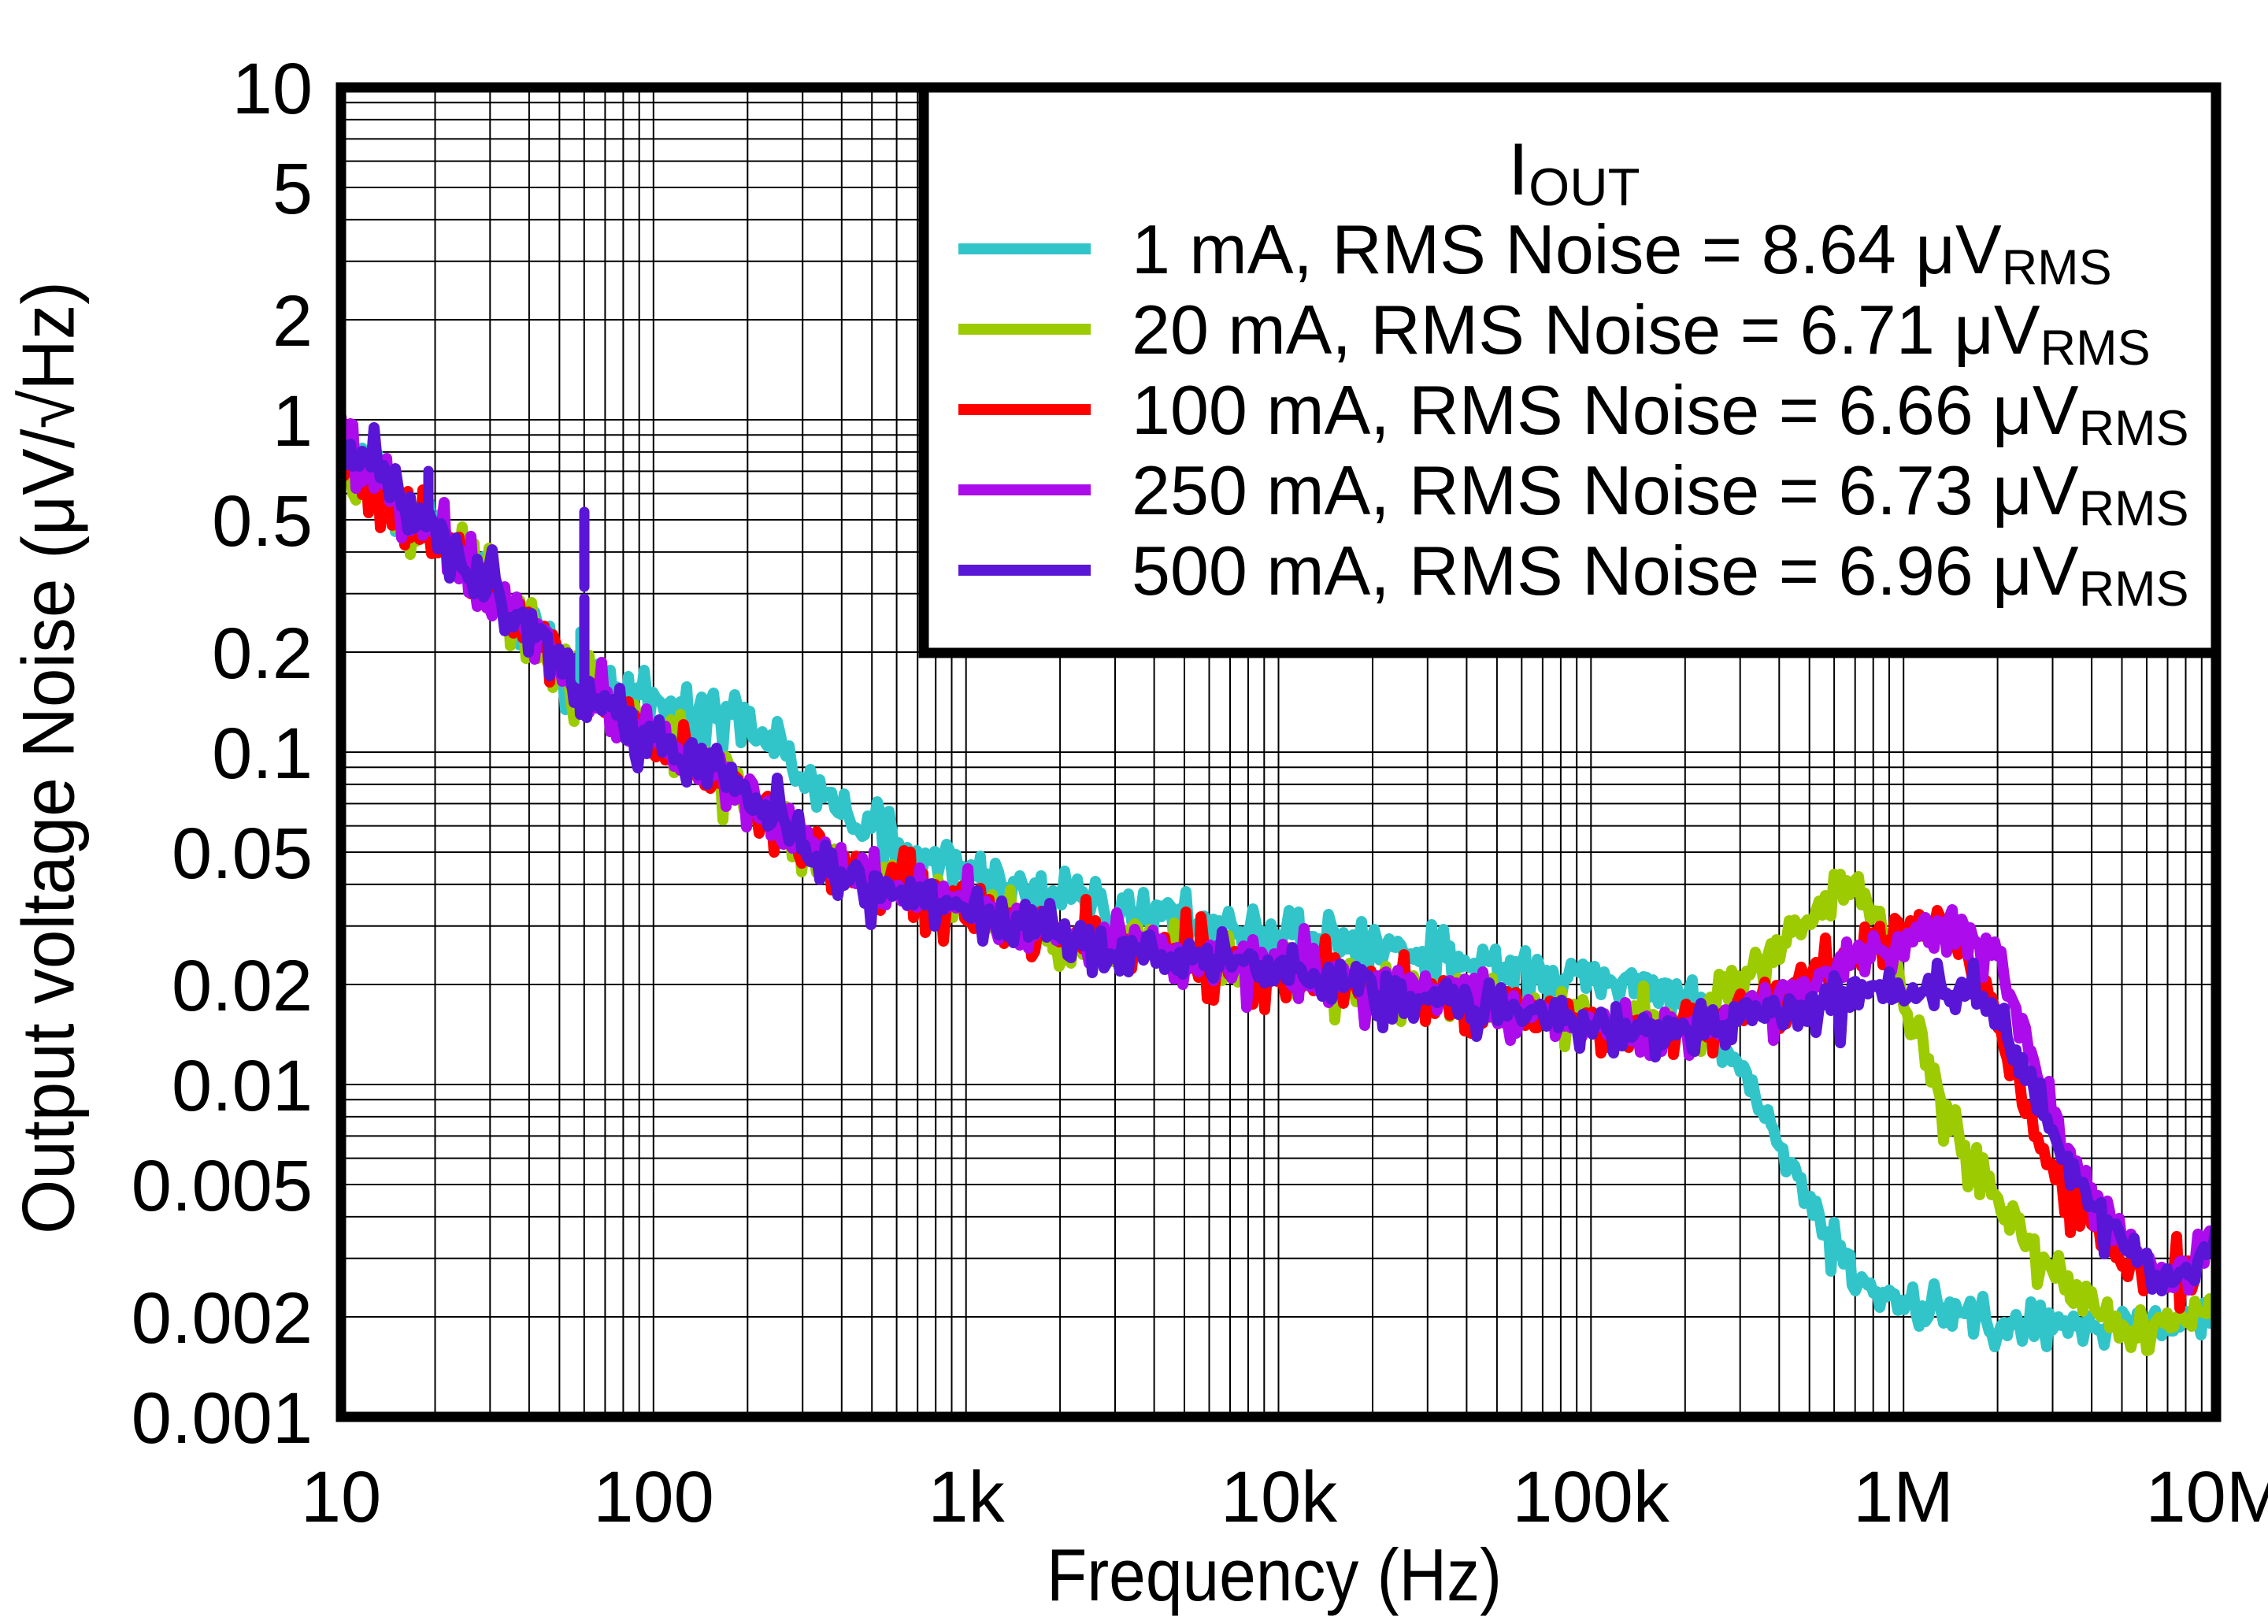  Describe the element at coordinates (1660, 574) in the screenshot. I see `svg-text: 500 mA, RMS Noise = 6.96 μVRMS` at that location.